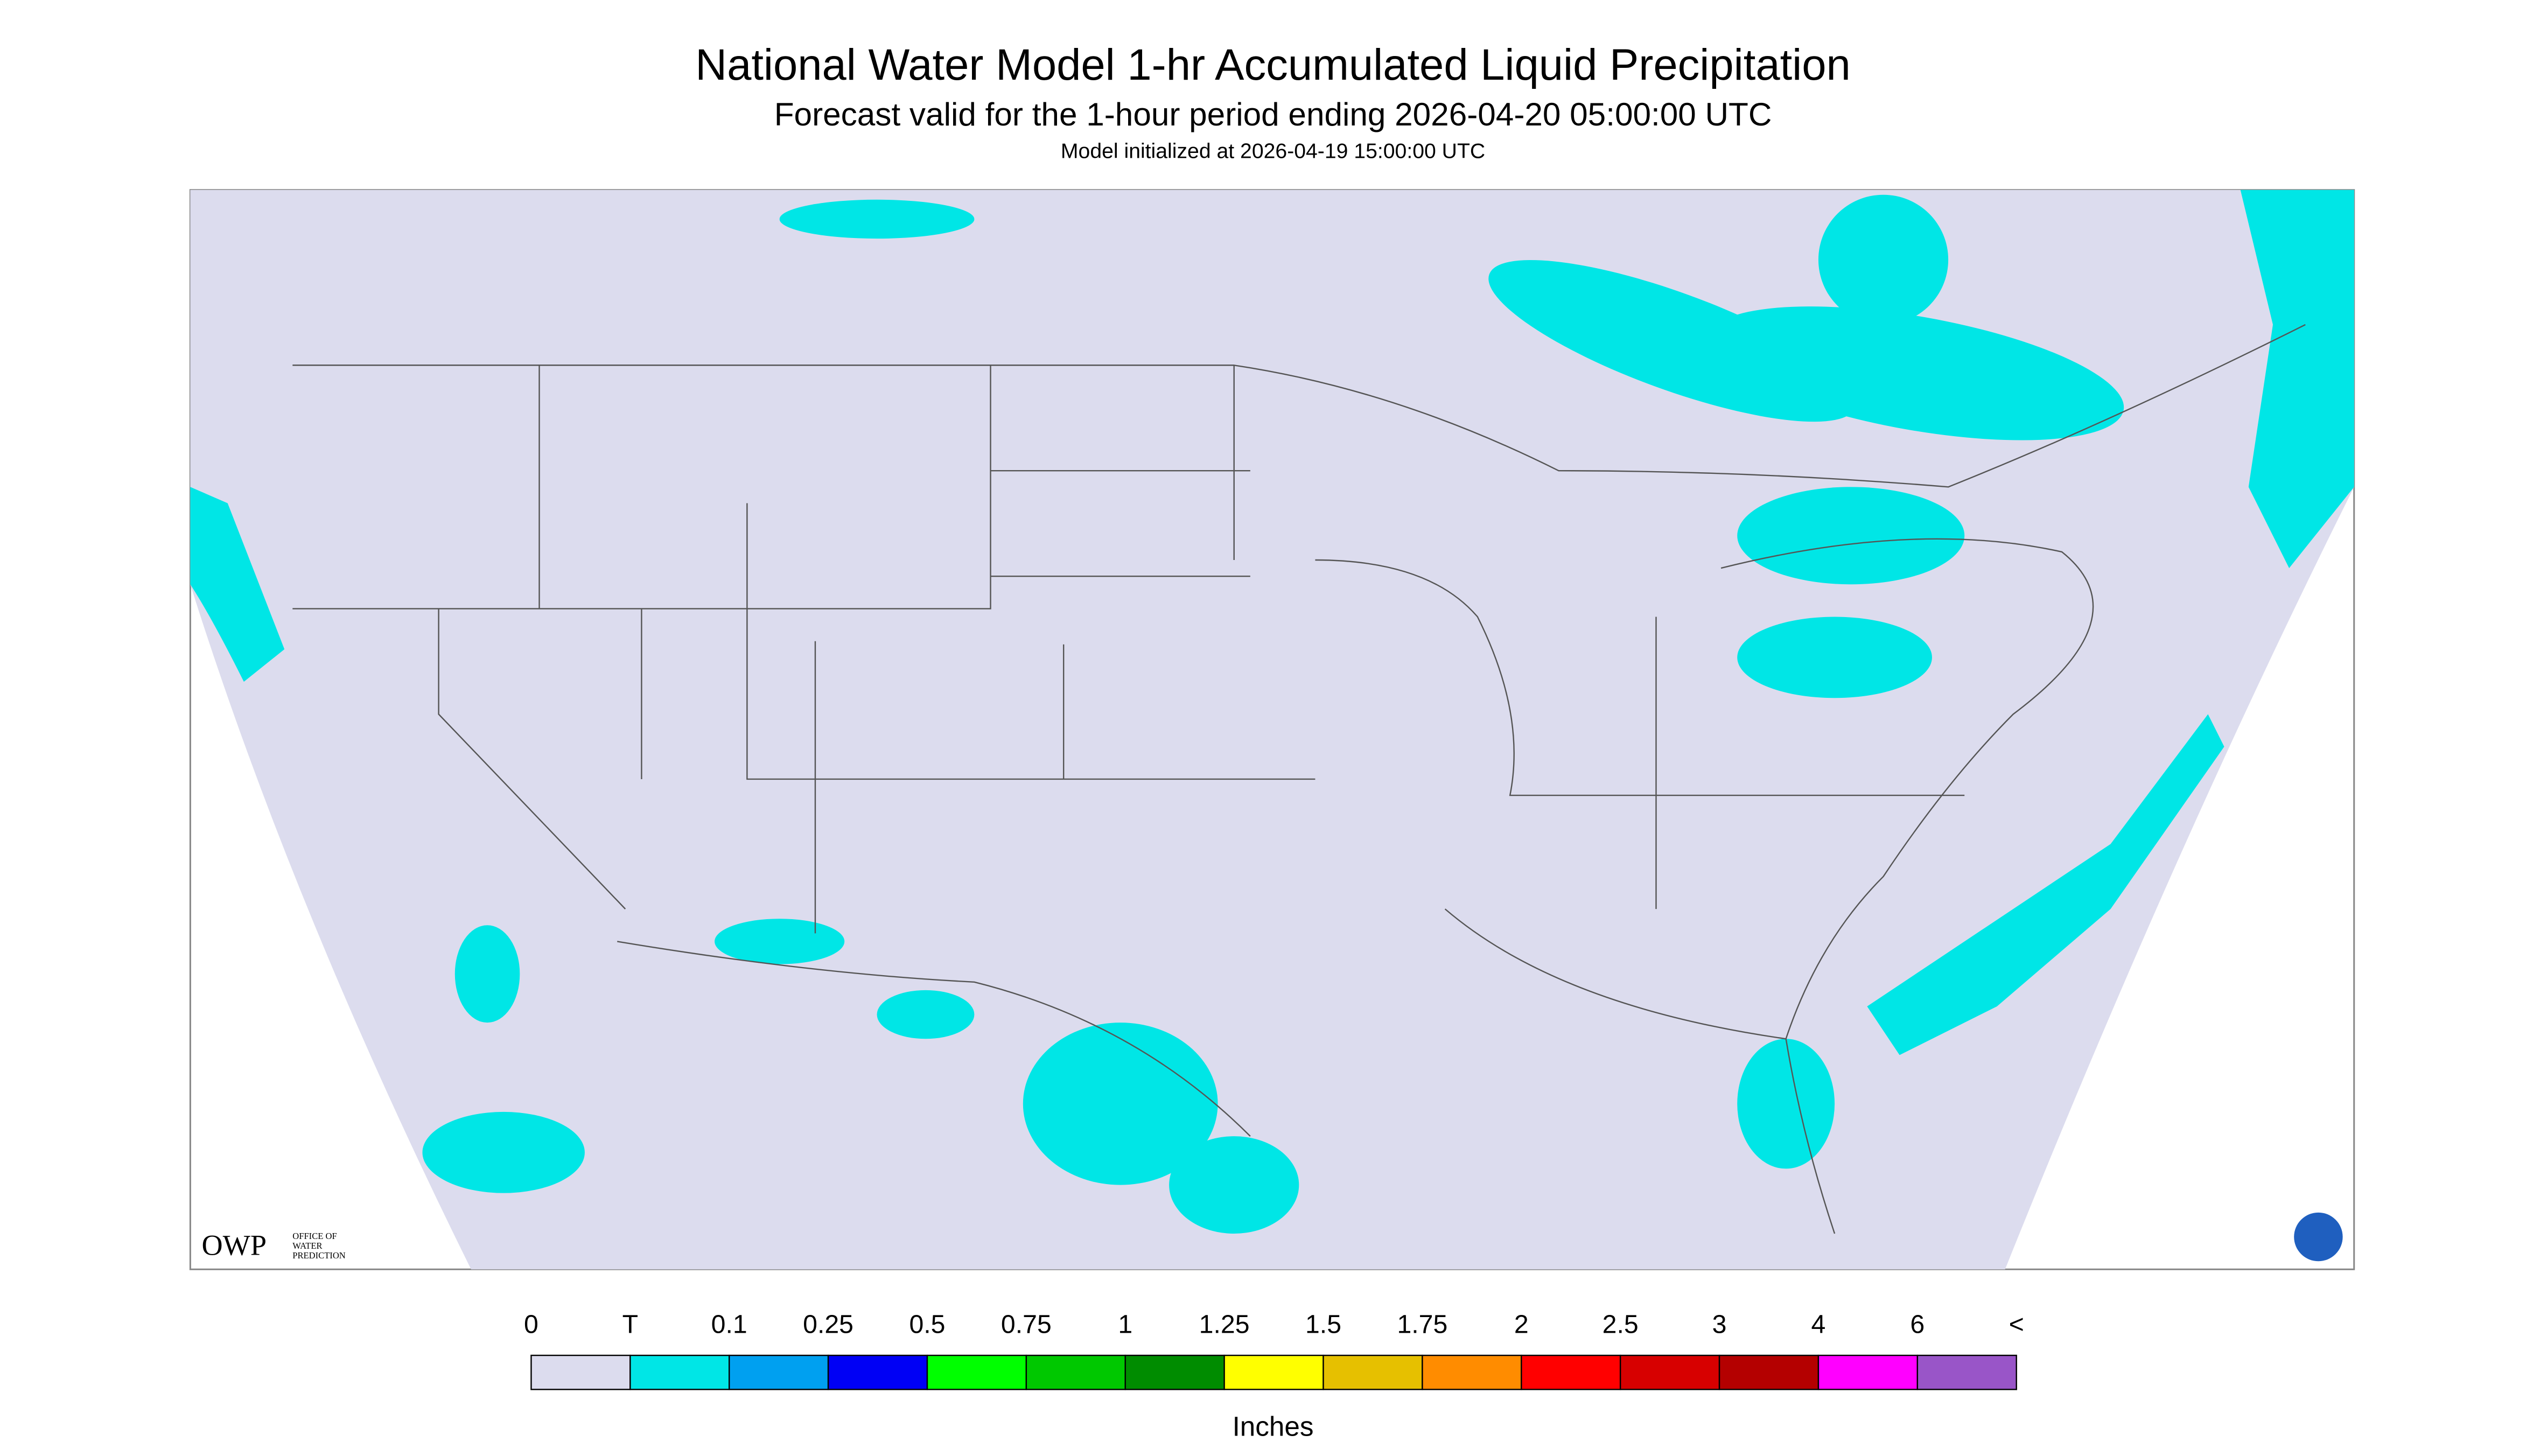 Image resolution: width=2533 pixels, height=1456 pixels. I want to click on legend-label: 1.25, so click(1224, 1324).